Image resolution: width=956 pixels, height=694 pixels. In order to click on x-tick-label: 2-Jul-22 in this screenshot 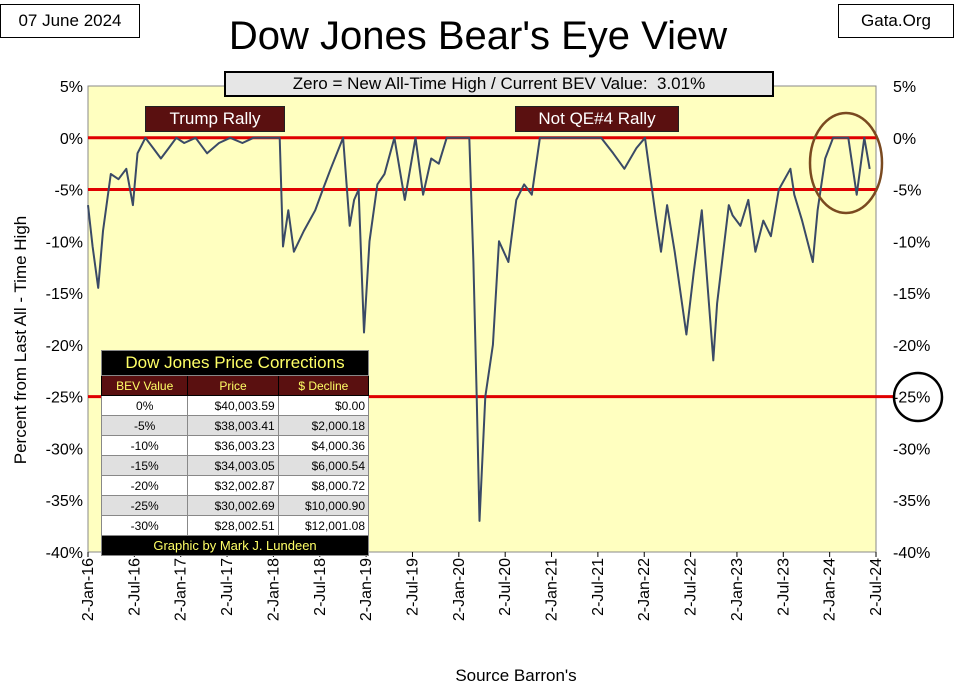, I will do `click(691, 587)`.